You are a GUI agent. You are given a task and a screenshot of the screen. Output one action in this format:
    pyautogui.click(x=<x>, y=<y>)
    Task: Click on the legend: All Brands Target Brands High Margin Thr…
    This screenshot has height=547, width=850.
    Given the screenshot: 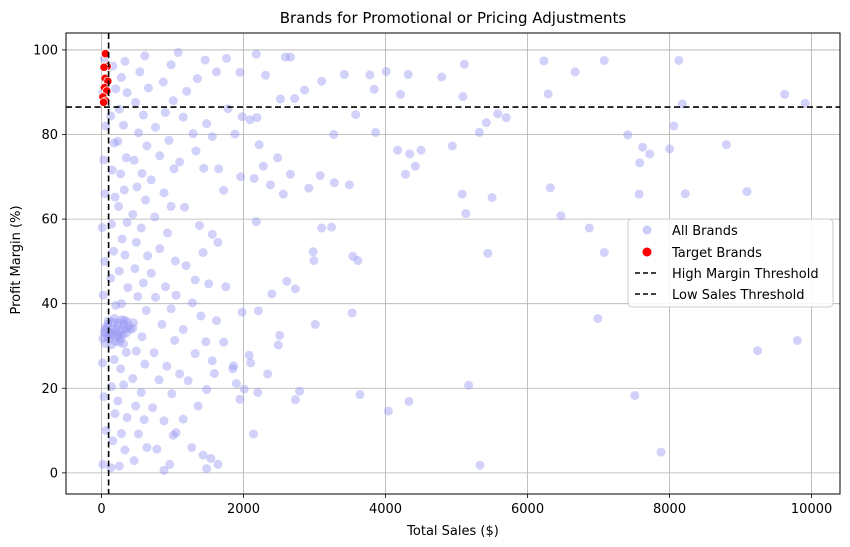 What is the action you would take?
    pyautogui.click(x=730, y=263)
    